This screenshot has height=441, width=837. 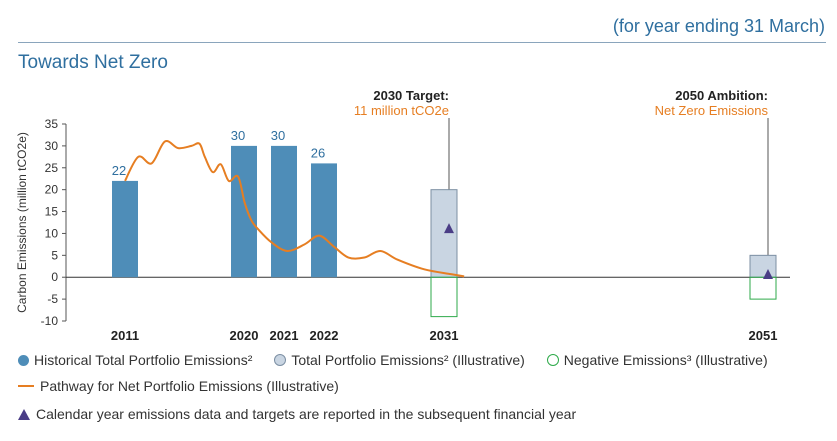 I want to click on y-tick-label: -5, so click(x=52, y=299).